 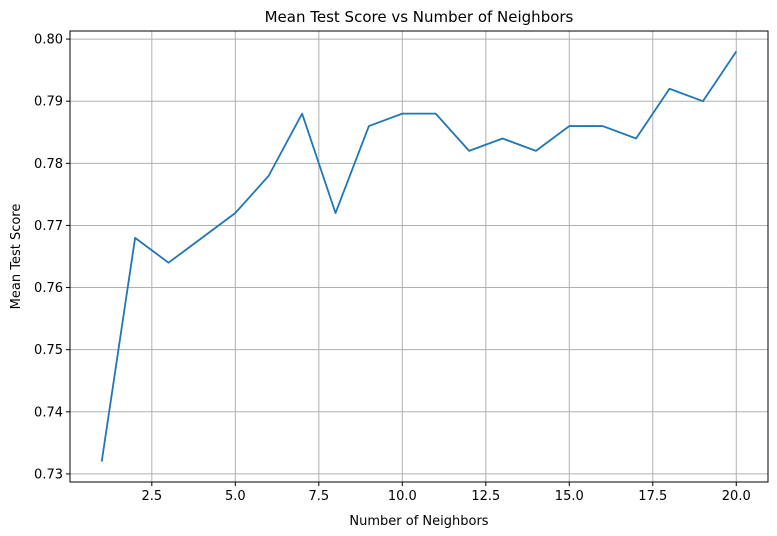 What do you see at coordinates (151, 496) in the screenshot?
I see `x-tick-label: 2.5` at bounding box center [151, 496].